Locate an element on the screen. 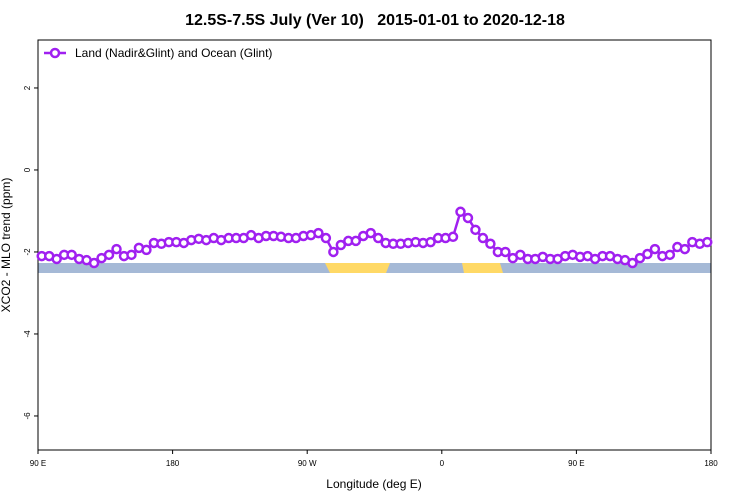 This screenshot has height=500, width=750. land-ocean-band is located at coordinates (374, 268).